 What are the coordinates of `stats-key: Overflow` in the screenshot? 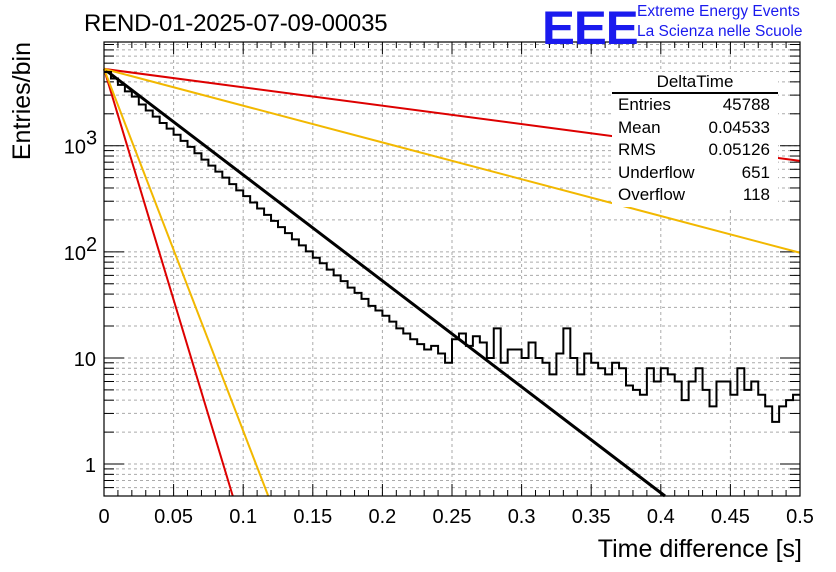 It's located at (652, 194).